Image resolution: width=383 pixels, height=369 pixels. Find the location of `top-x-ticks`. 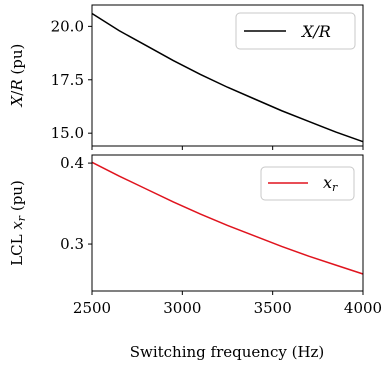

top-x-ticks is located at coordinates (227, 148).